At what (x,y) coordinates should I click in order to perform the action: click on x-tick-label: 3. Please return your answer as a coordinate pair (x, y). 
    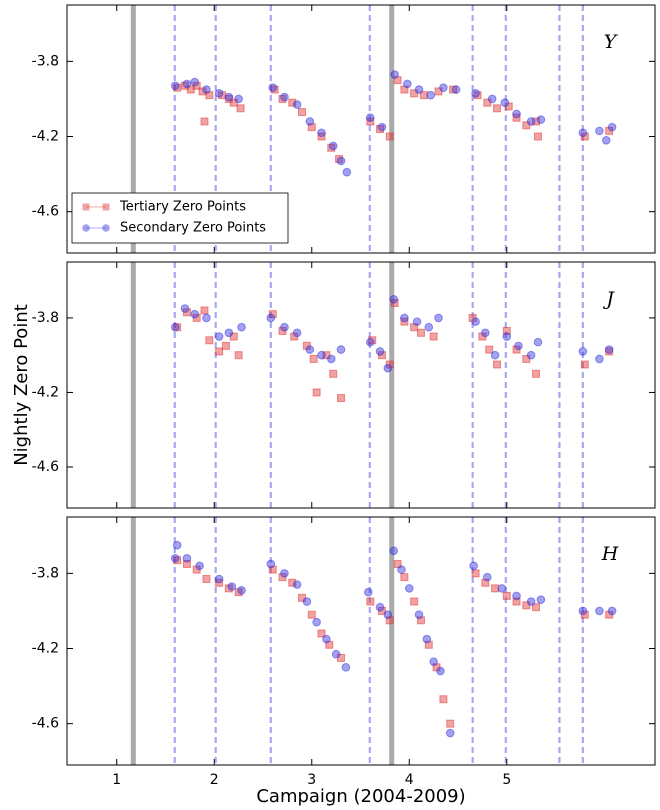
    Looking at the image, I should click on (311, 780).